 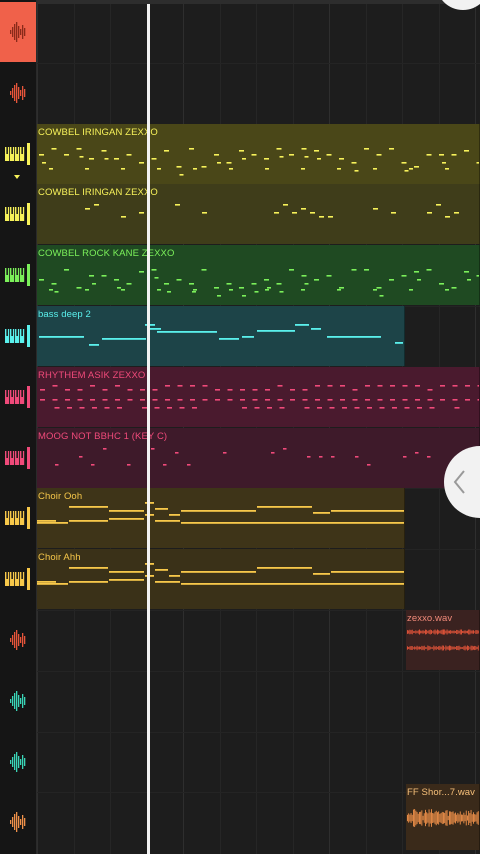 What do you see at coordinates (92, 375) in the screenshot?
I see `clip-name: RHYTHEM ASIK ZEXXO` at bounding box center [92, 375].